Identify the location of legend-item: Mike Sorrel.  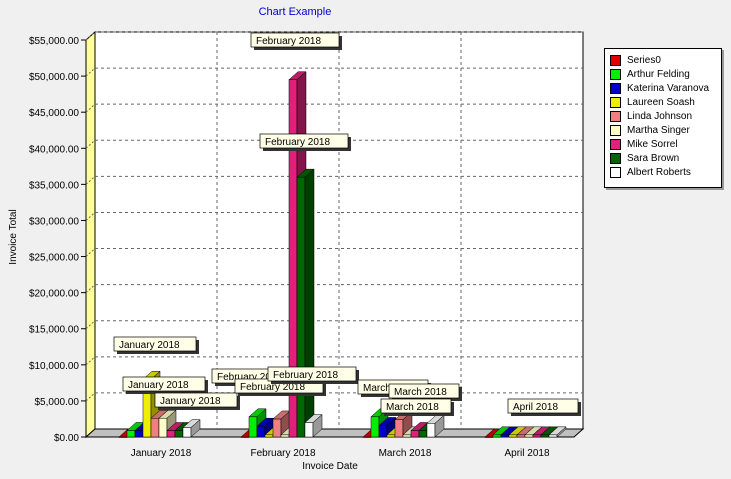
(663, 144).